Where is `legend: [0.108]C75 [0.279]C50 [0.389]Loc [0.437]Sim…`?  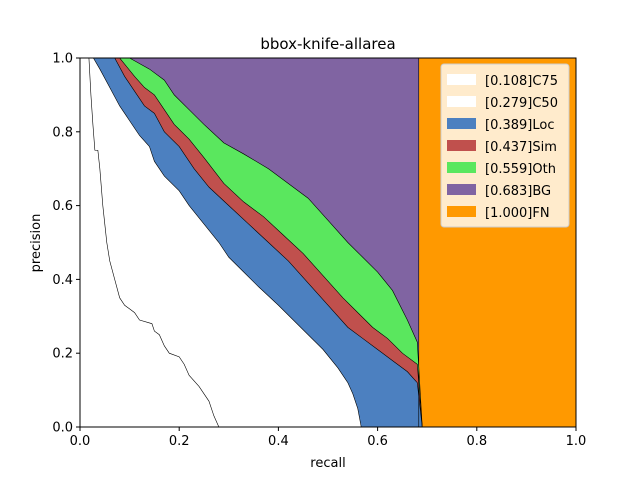 legend: [0.108]C75 [0.279]C50 [0.389]Loc [0.437]Sim… is located at coordinates (505, 145).